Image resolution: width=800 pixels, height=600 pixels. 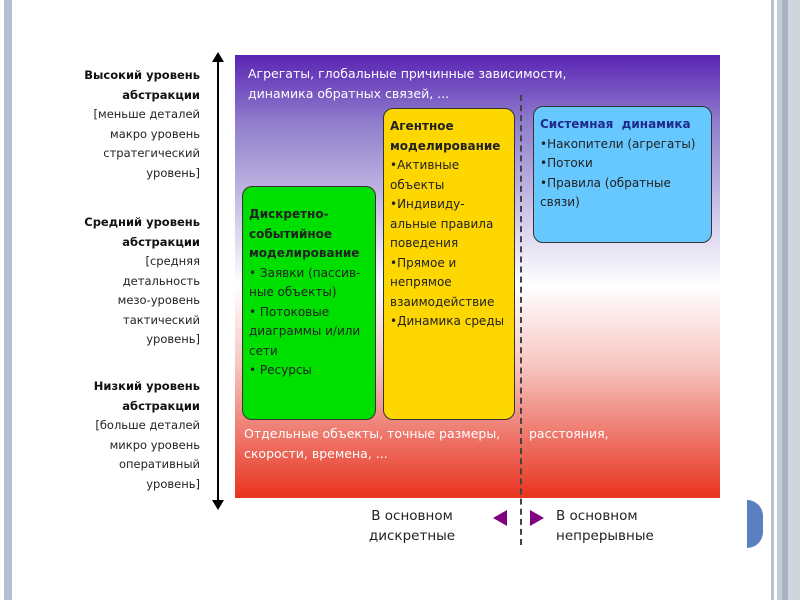 I want to click on arrow-left-icon, so click(x=500, y=518).